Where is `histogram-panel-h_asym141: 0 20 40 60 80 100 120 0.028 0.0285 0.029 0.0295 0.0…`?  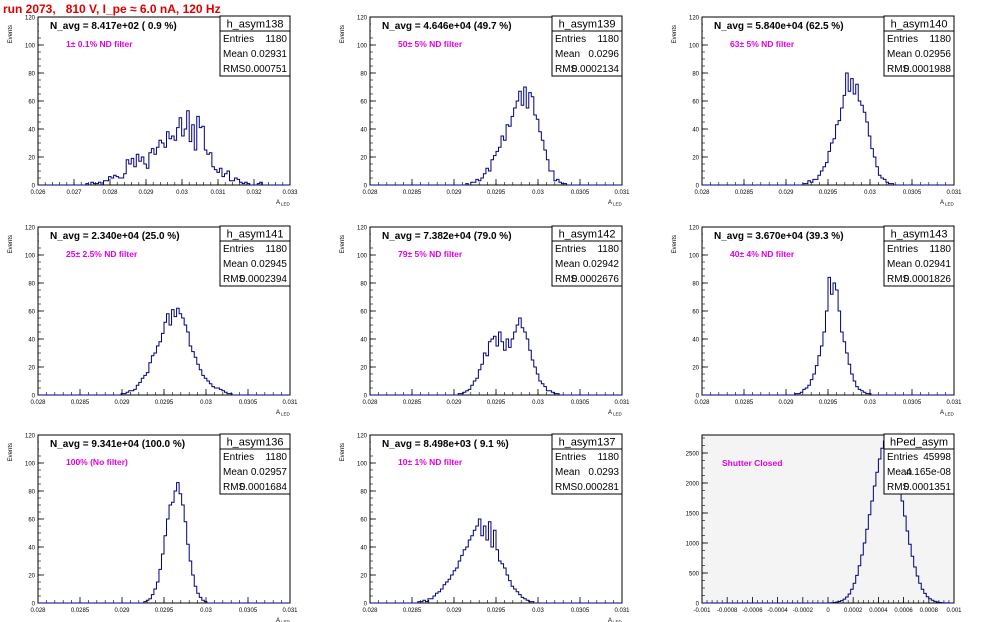
histogram-panel-h_asym141: 0 20 40 60 80 100 120 0.028 0.0285 0.029 0.0295 0.0… is located at coordinates (153, 321).